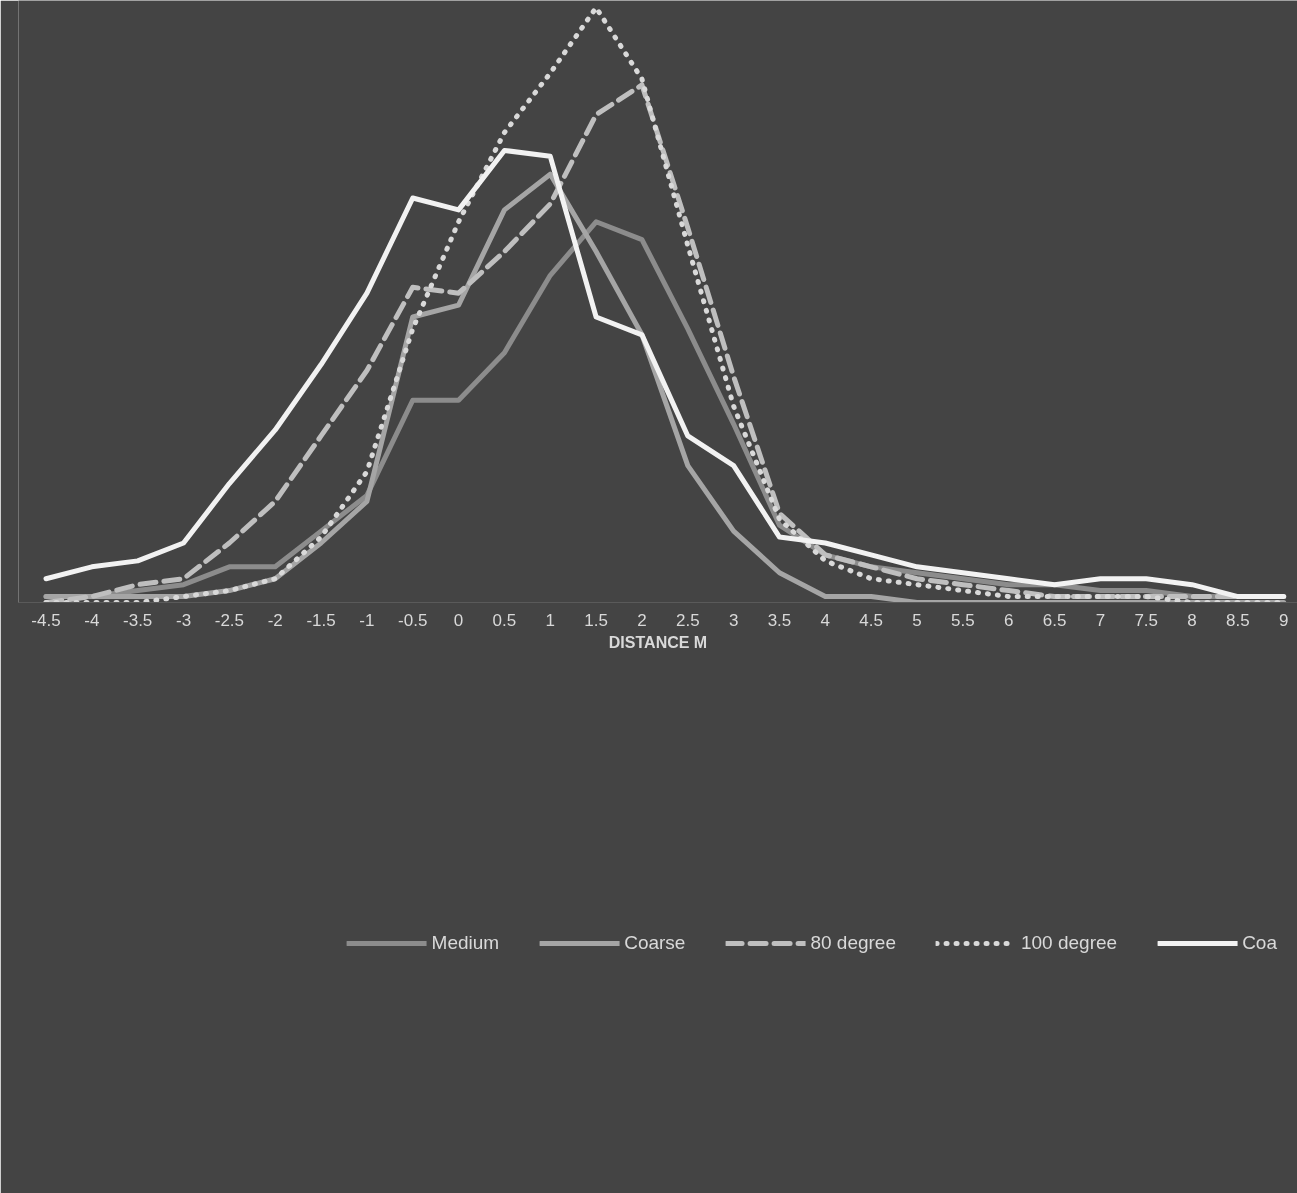  I want to click on x-tick-label: -1.5, so click(321, 620).